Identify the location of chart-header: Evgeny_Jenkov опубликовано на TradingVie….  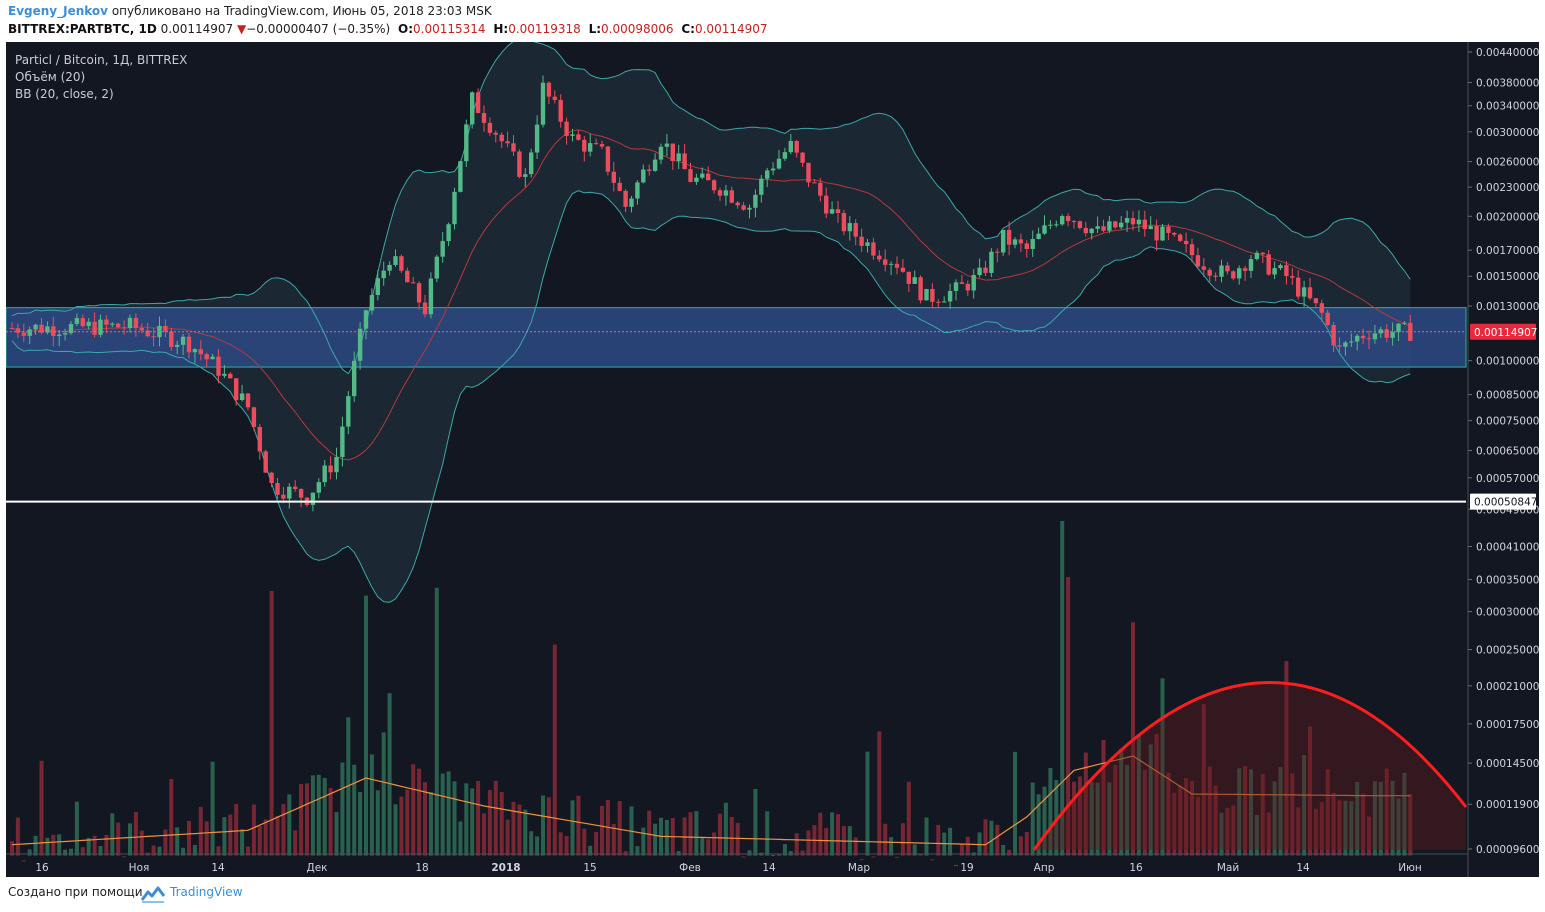
(772, 21).